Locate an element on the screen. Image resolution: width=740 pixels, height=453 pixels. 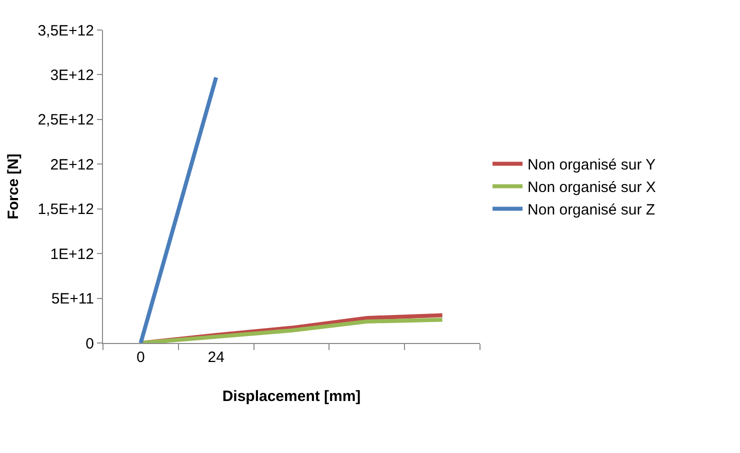
legend-label: Non organisé sur Y is located at coordinates (592, 165).